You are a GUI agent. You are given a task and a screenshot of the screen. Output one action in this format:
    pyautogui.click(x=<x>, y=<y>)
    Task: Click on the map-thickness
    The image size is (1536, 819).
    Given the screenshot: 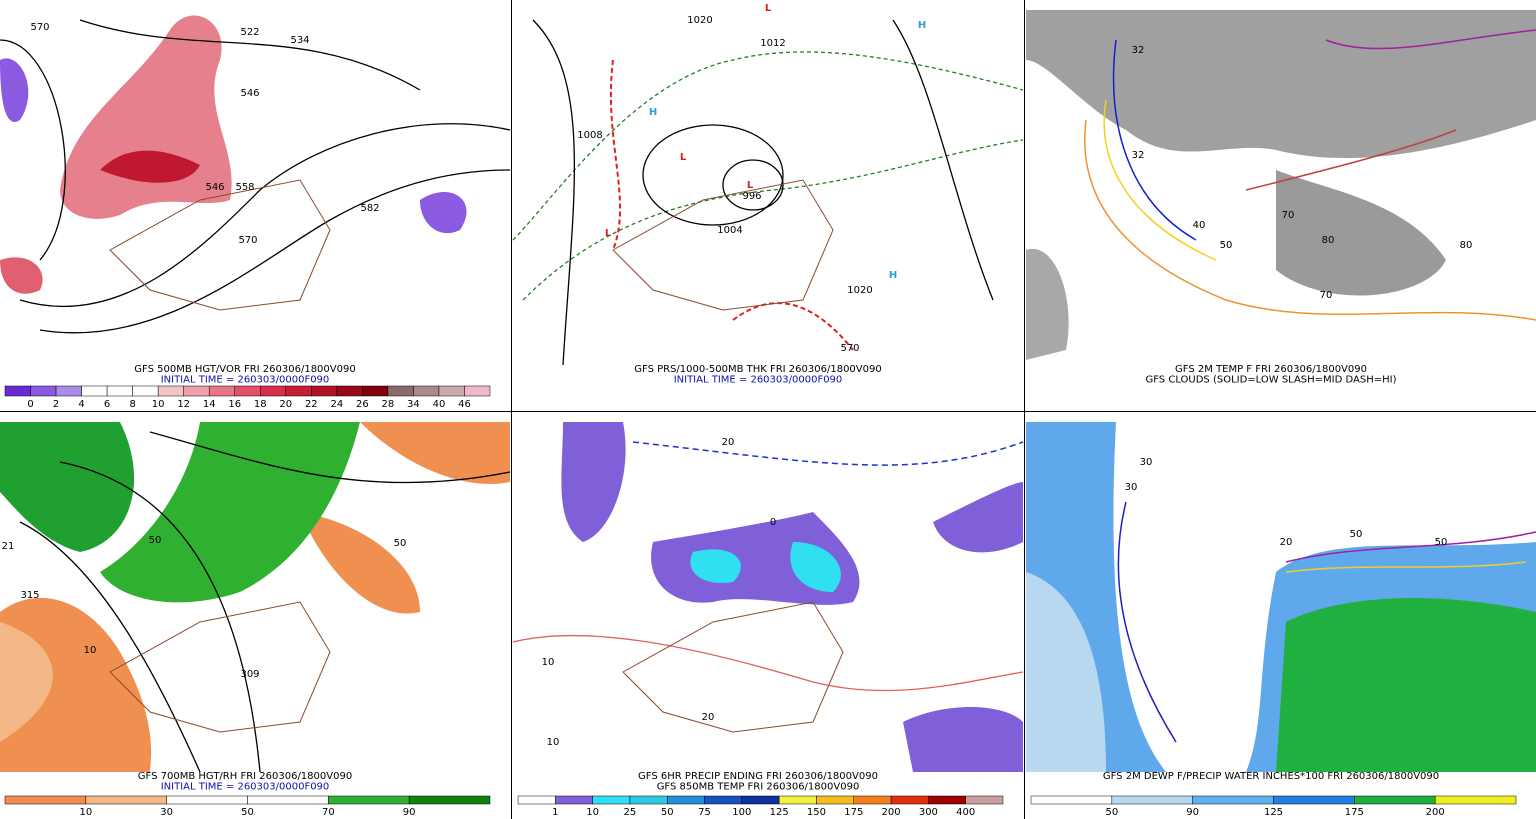 What is the action you would take?
    pyautogui.click(x=768, y=183)
    